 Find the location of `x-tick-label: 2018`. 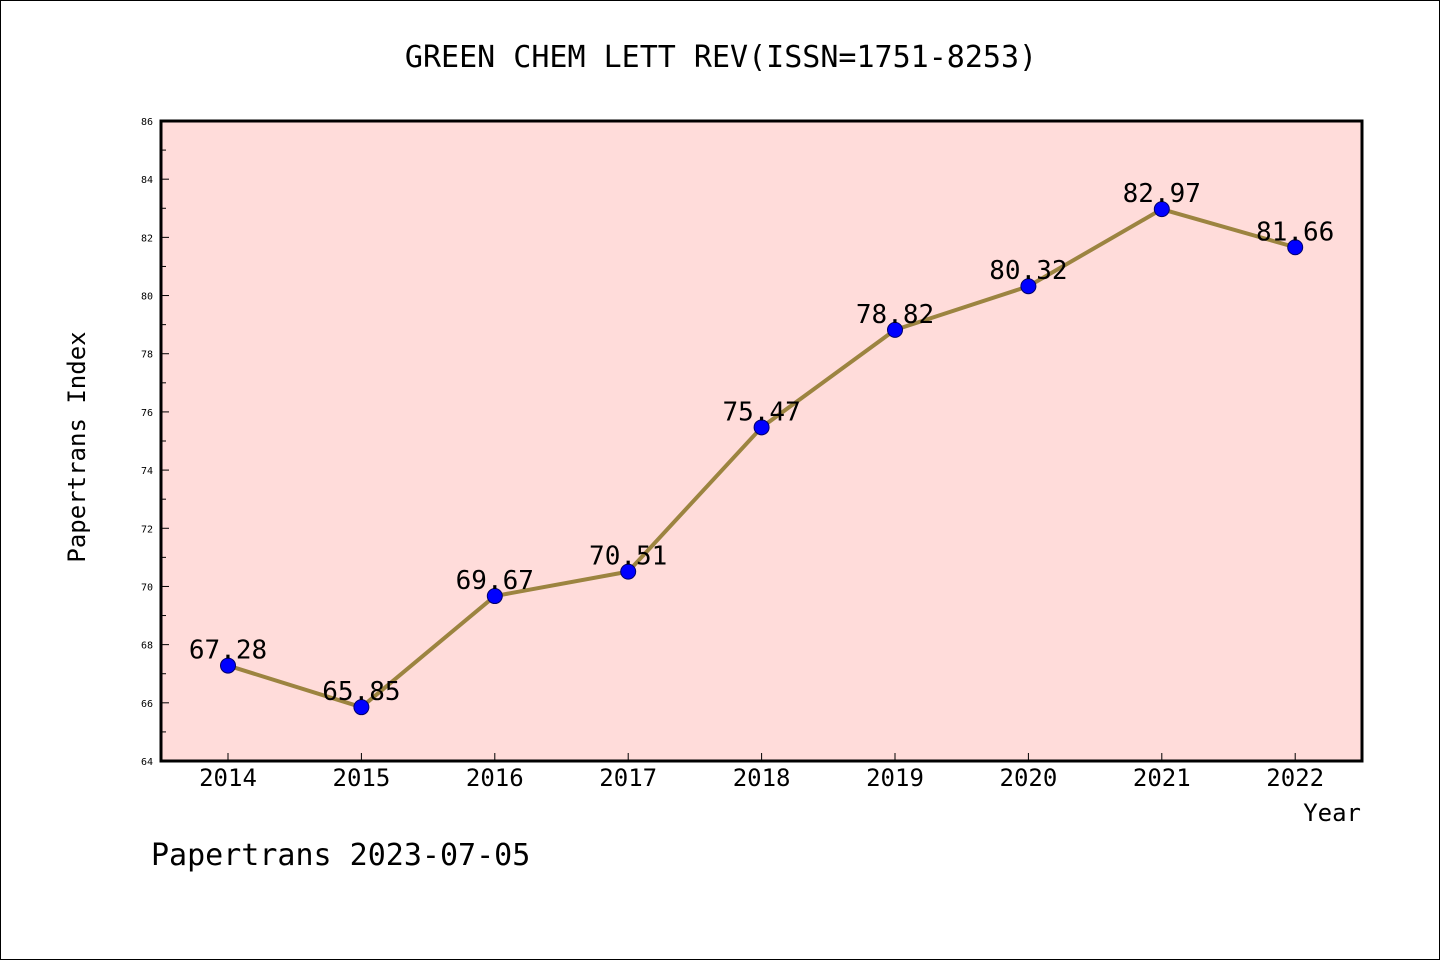

x-tick-label: 2018 is located at coordinates (762, 778).